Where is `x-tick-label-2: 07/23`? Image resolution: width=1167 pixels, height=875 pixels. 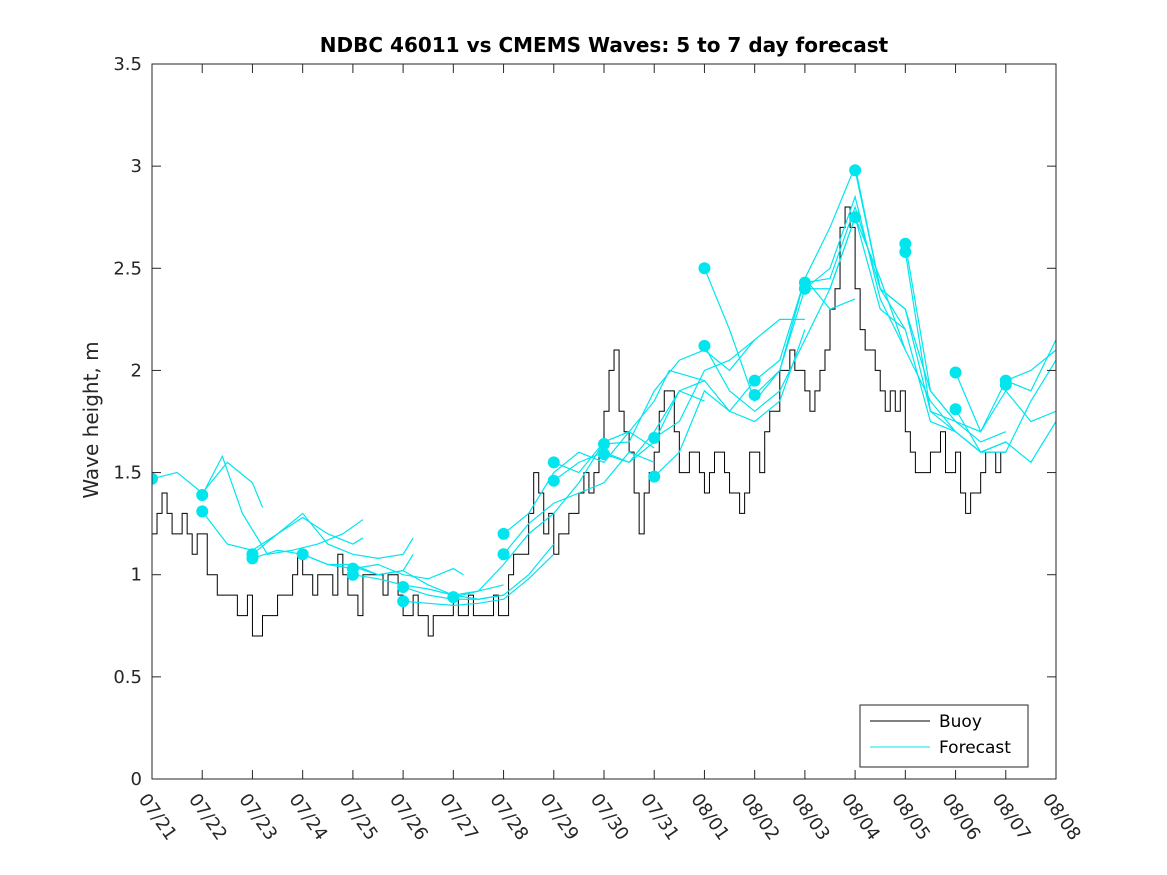 x-tick-label-2: 07/23 is located at coordinates (257, 817).